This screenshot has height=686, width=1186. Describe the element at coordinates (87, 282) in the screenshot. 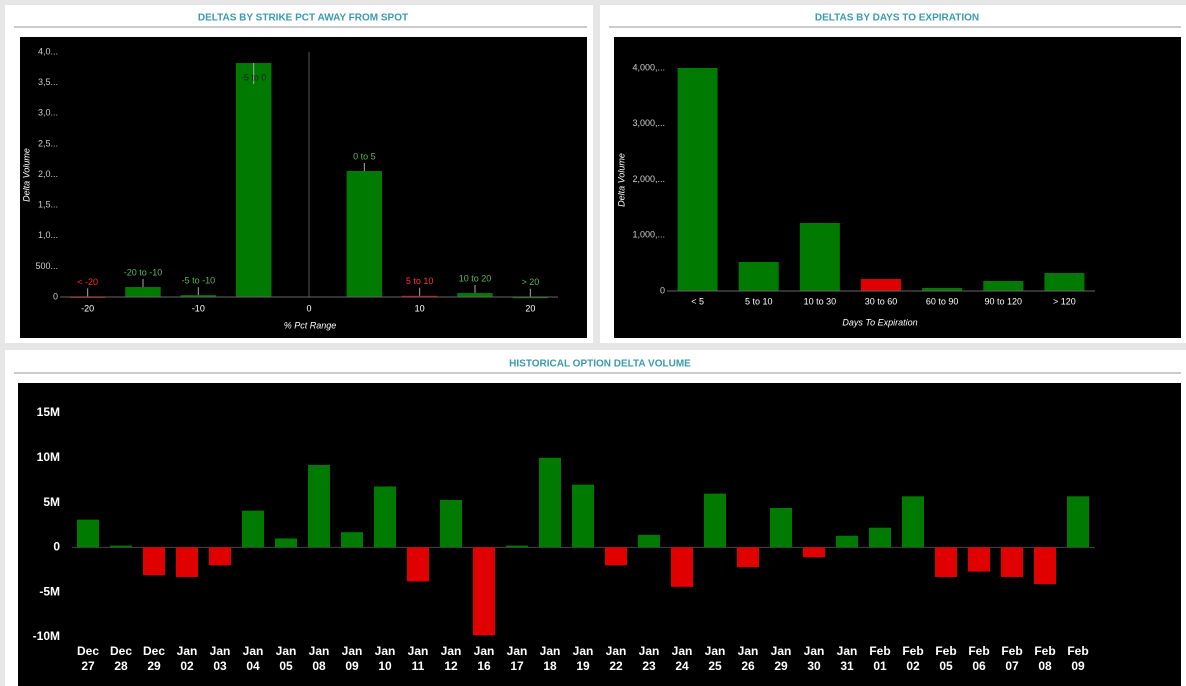

I see `data-label: < -20` at that location.